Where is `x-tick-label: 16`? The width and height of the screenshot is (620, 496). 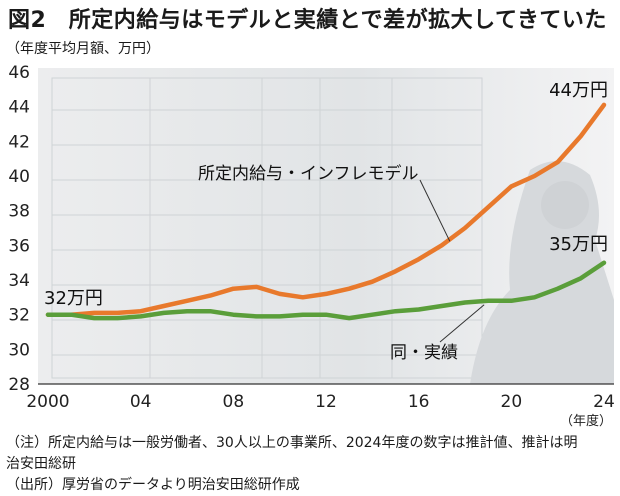
x-tick-label: 16 is located at coordinates (419, 402).